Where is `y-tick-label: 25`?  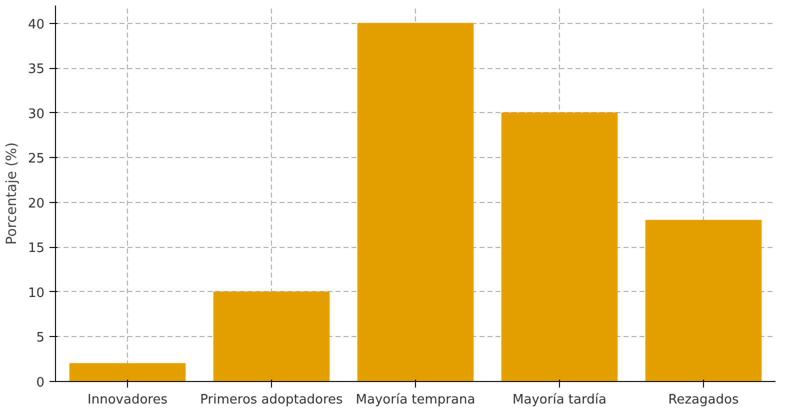
y-tick-label: 25 is located at coordinates (36, 159).